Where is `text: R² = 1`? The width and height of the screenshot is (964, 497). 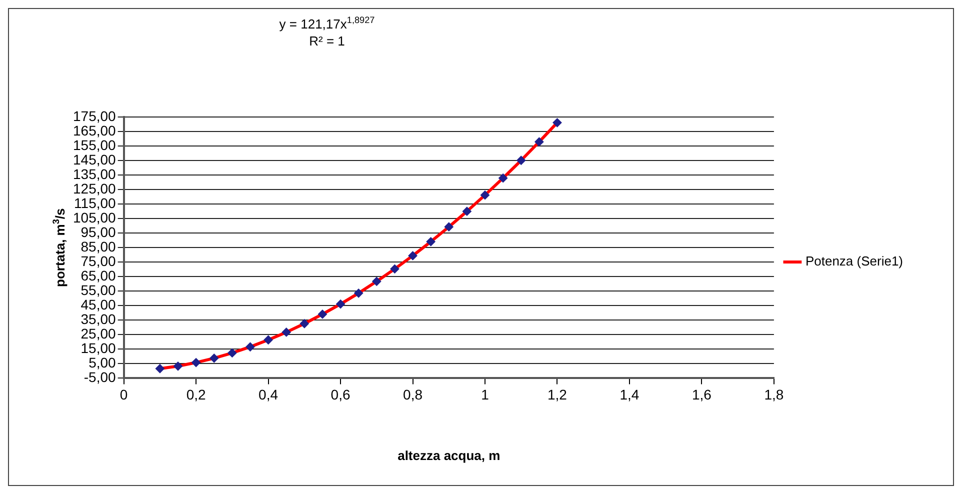
text: R² = 1 is located at coordinates (327, 41).